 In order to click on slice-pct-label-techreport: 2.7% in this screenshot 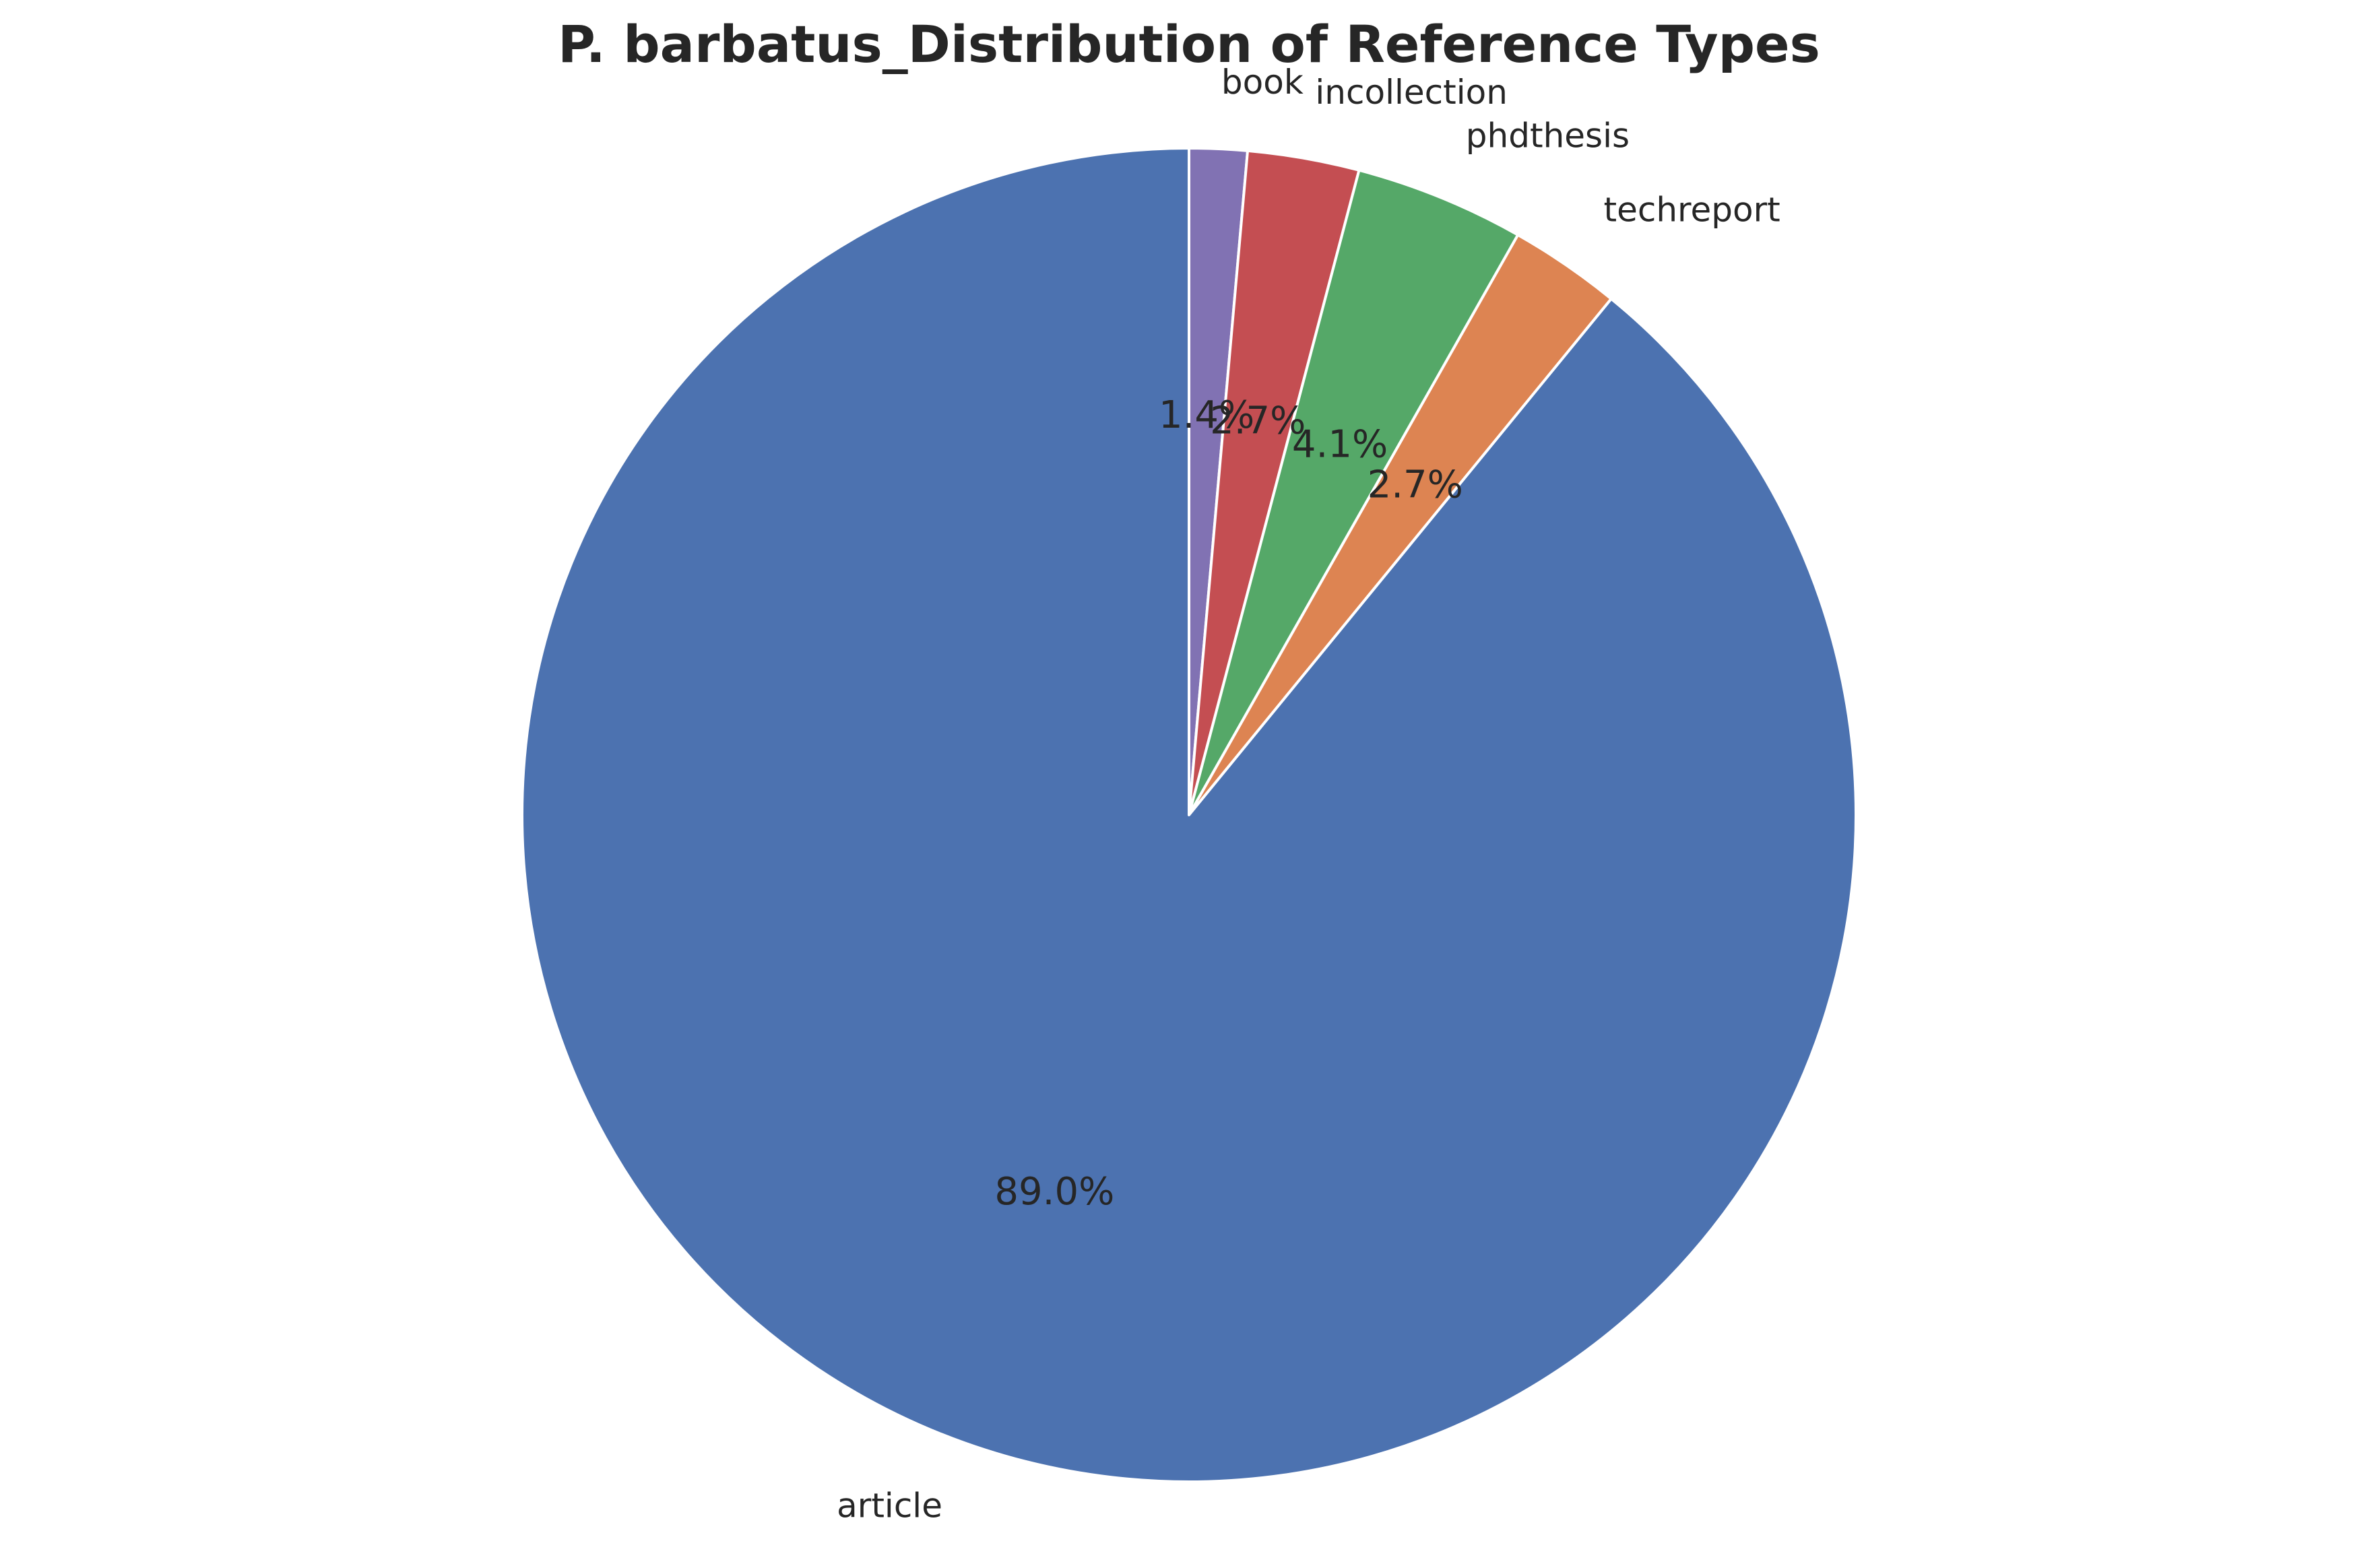, I will do `click(1415, 485)`.